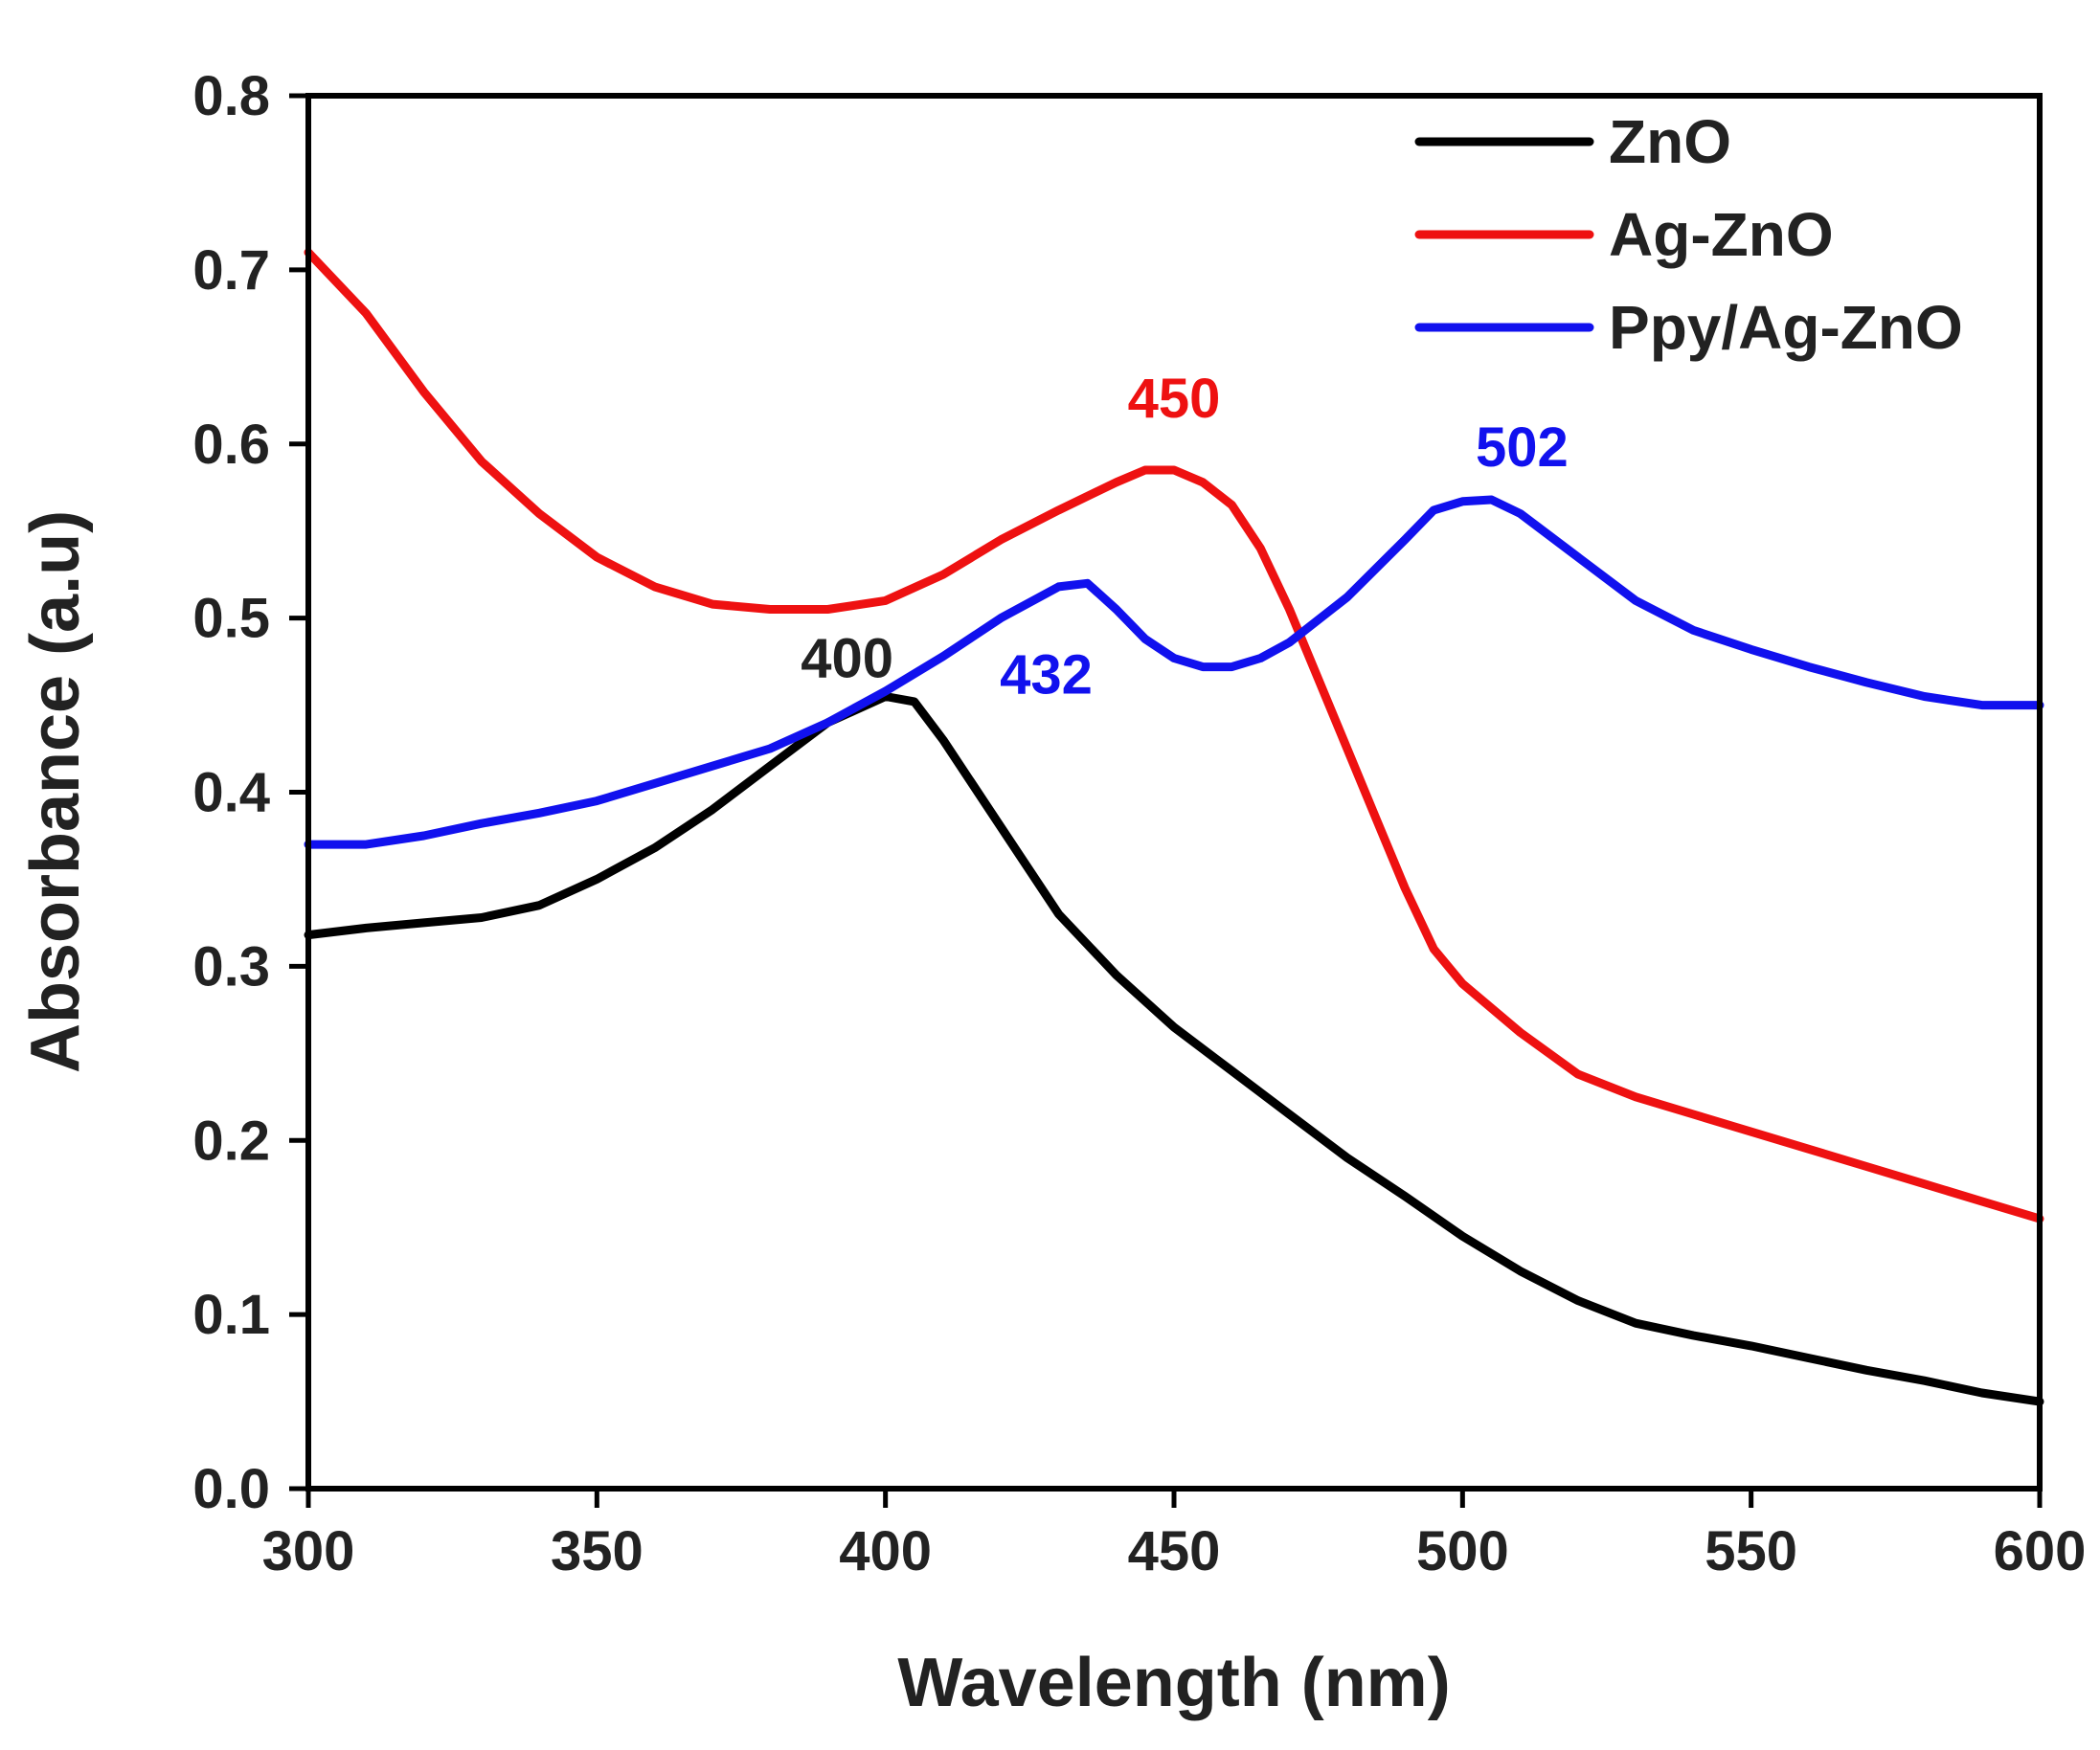 This screenshot has width=2100, height=1750. I want to click on x-tick-label: 450, so click(1174, 1551).